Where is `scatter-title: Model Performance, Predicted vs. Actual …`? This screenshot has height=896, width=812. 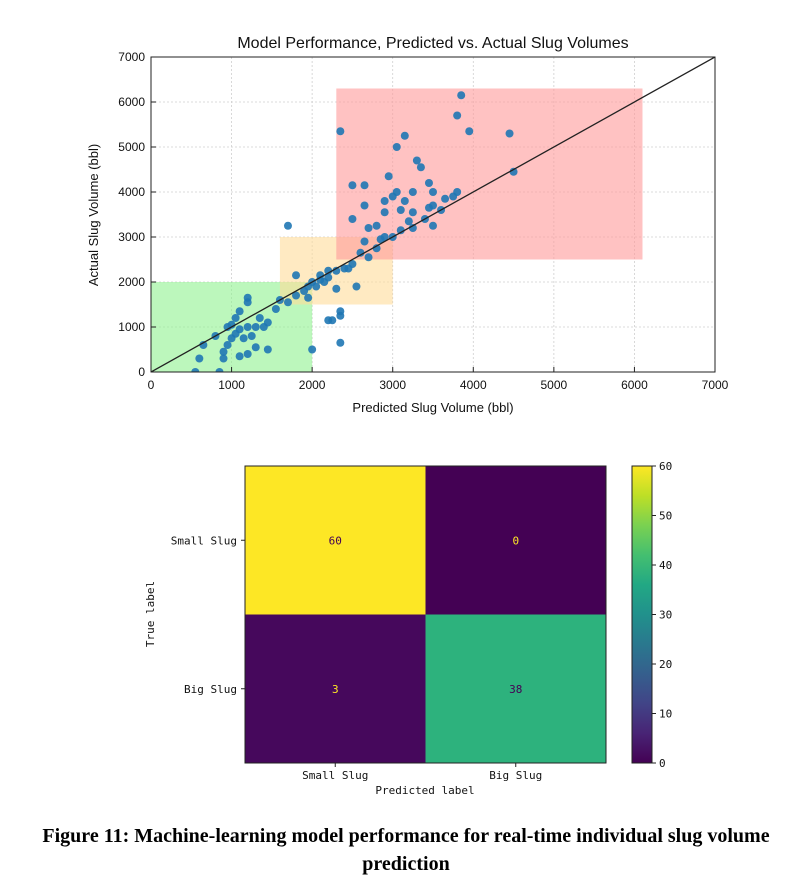 scatter-title: Model Performance, Predicted vs. Actual … is located at coordinates (432, 43).